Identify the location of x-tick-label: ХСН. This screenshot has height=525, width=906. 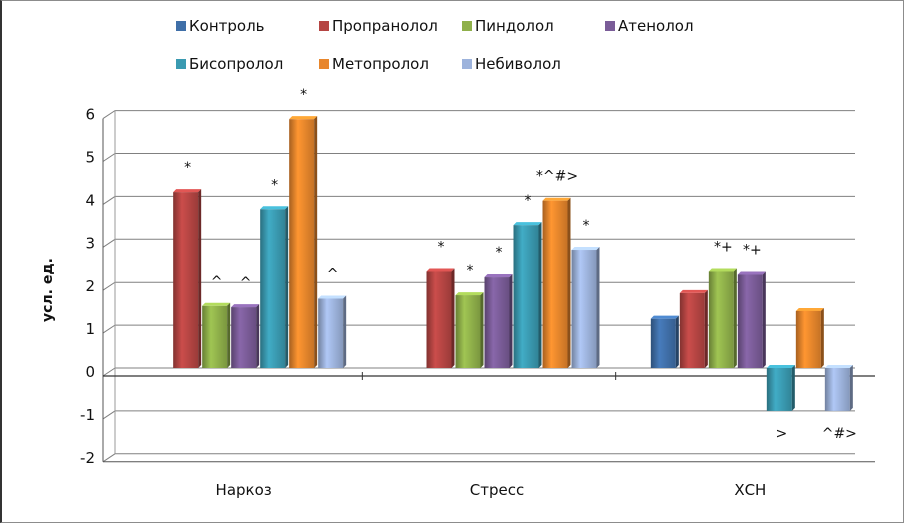
(750, 490).